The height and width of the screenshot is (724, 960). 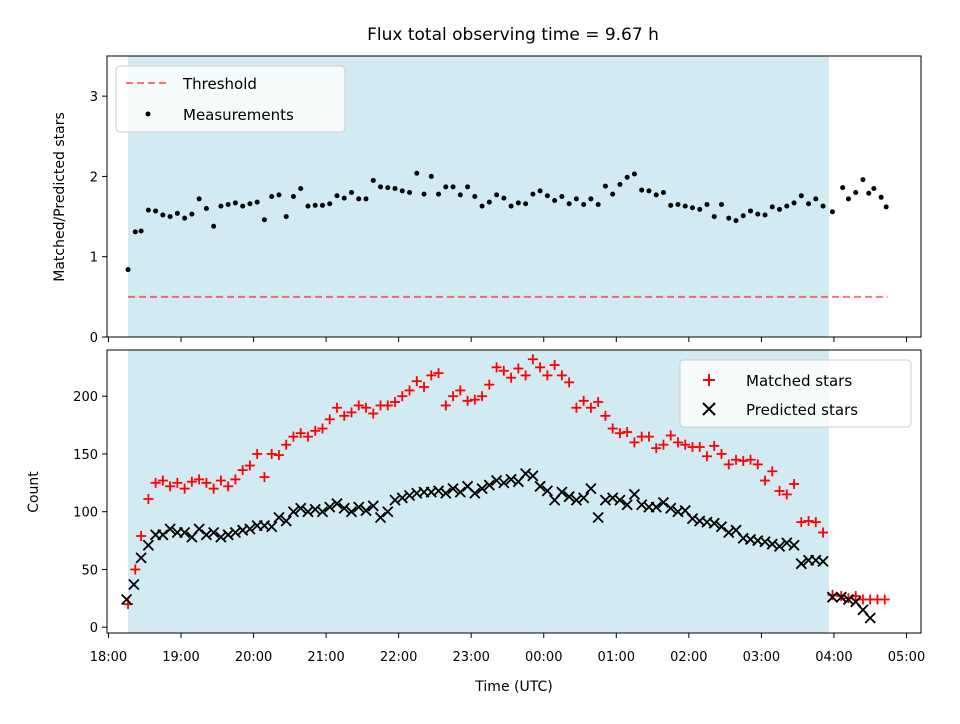 I want to click on y-tick-label: 3, so click(x=94, y=97).